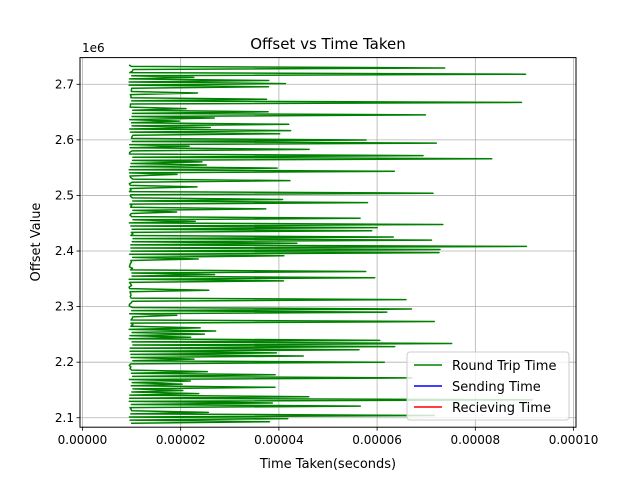 The width and height of the screenshot is (640, 480). I want to click on y-tick-label: 2.1, so click(64, 418).